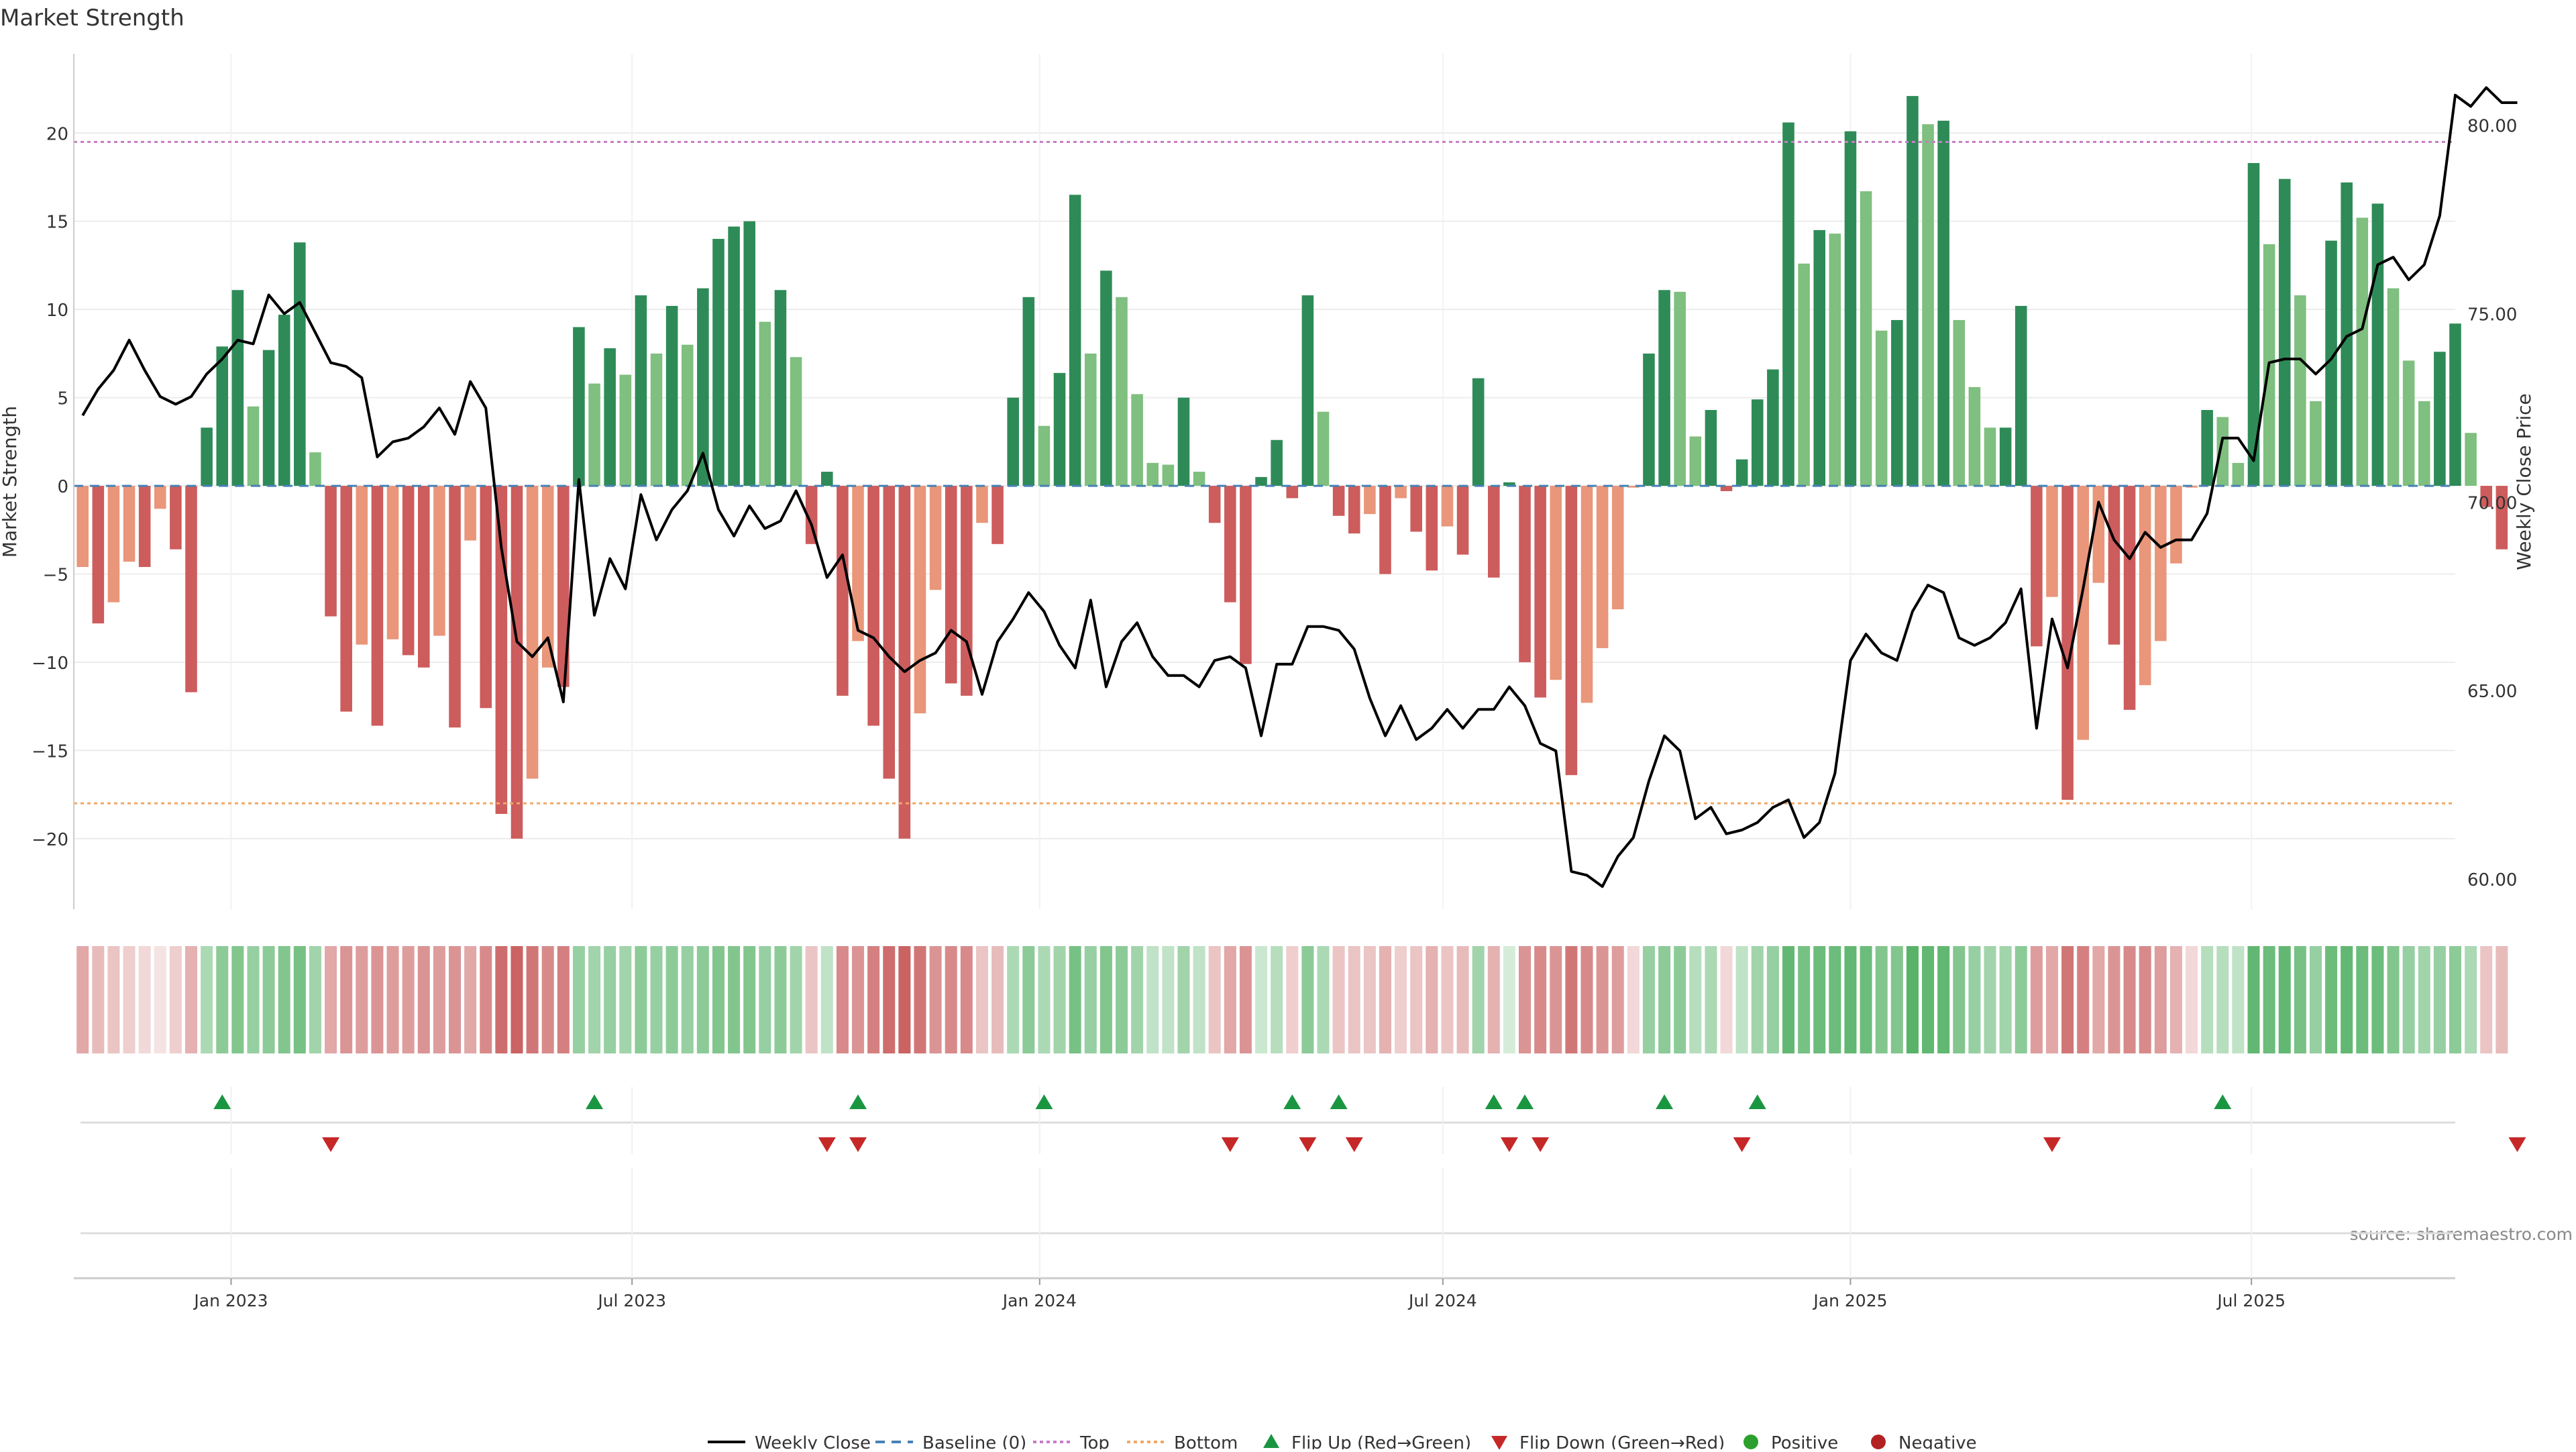 This screenshot has height=1452, width=2576. I want to click on legend-negative: Negative, so click(1924, 1443).